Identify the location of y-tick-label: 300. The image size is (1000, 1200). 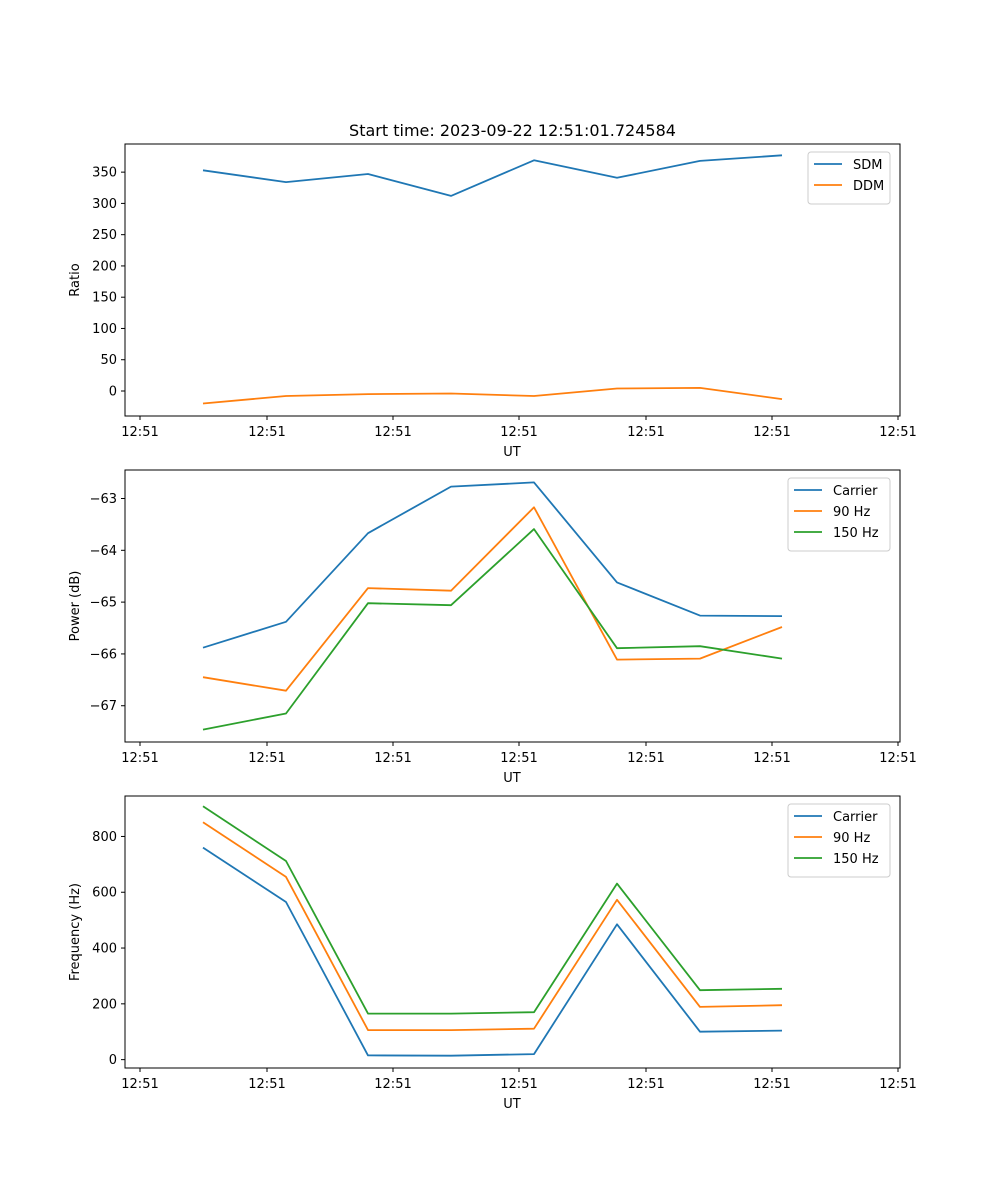
(104, 204).